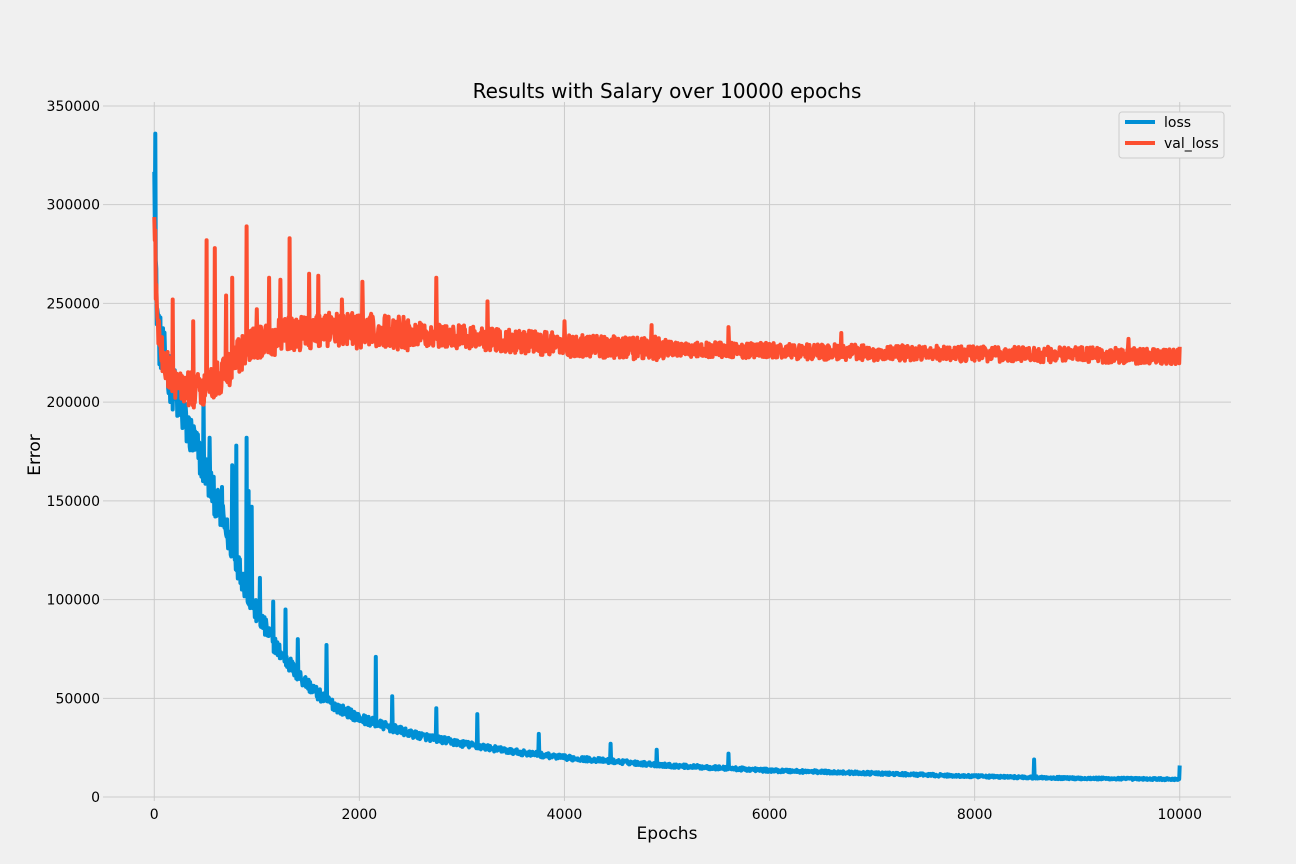 This screenshot has width=1296, height=864. What do you see at coordinates (73, 107) in the screenshot?
I see `y-tick-label: 350000` at bounding box center [73, 107].